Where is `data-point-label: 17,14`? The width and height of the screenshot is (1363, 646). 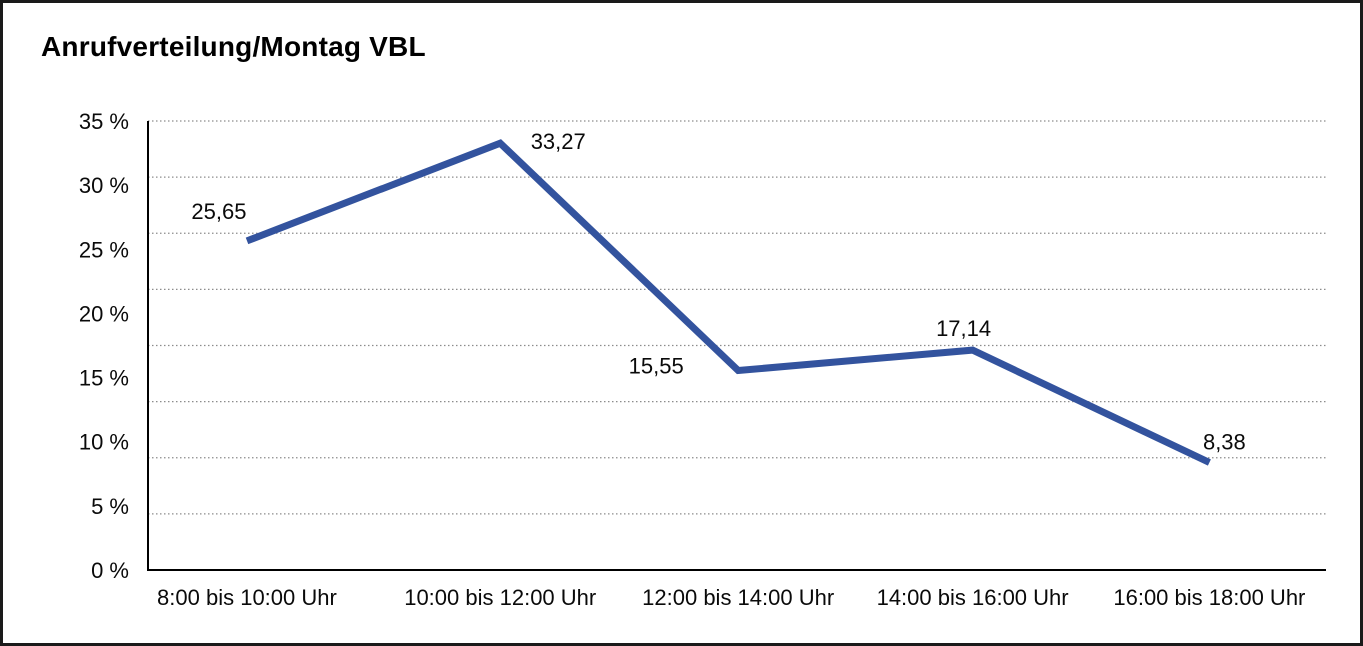 data-point-label: 17,14 is located at coordinates (963, 328).